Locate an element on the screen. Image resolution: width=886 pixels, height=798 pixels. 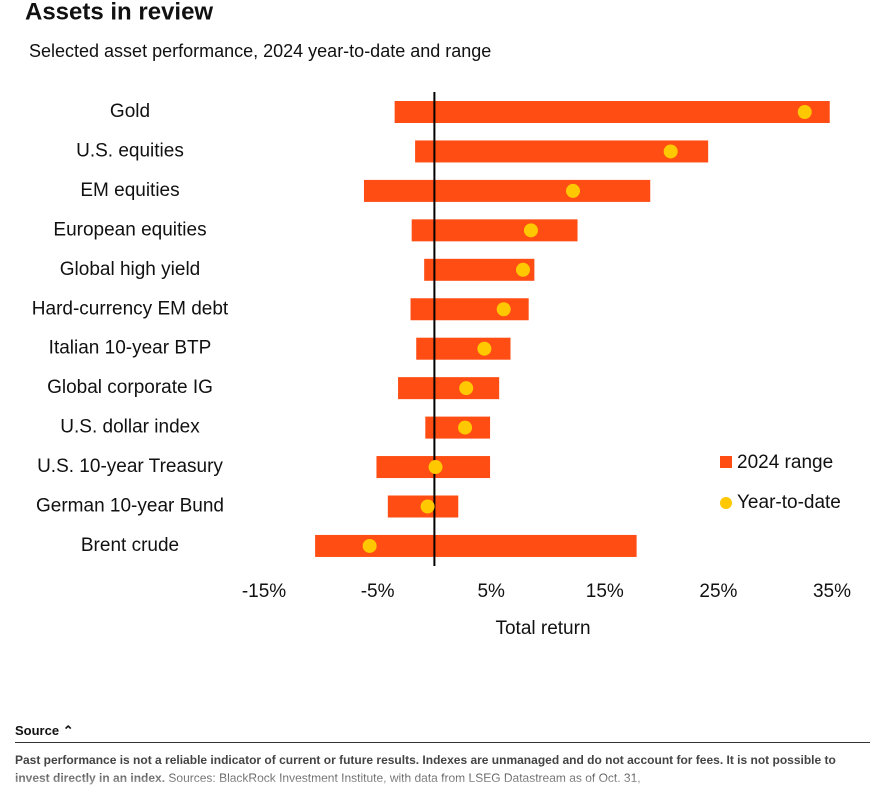
category-label: Hard-currency EM debt is located at coordinates (130, 308).